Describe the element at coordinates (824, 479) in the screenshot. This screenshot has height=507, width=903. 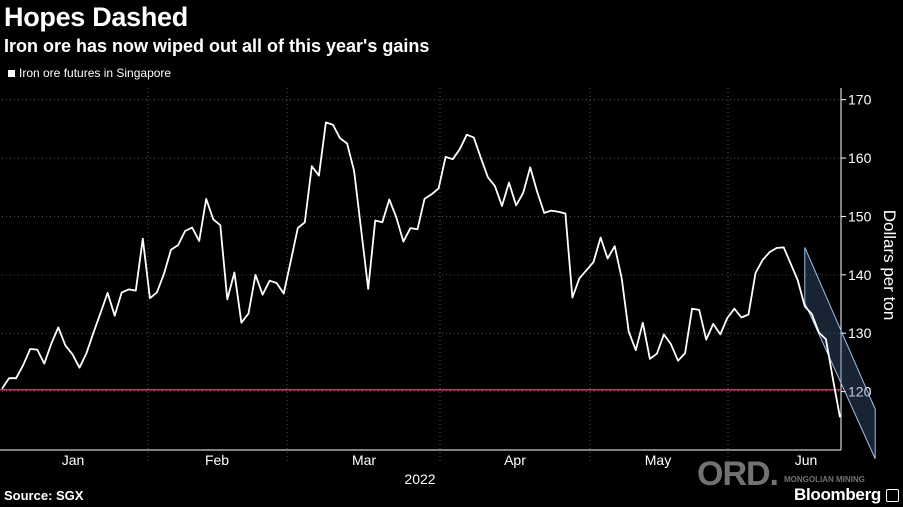
I see `watermark-sub: MONGOLIAN MINING` at that location.